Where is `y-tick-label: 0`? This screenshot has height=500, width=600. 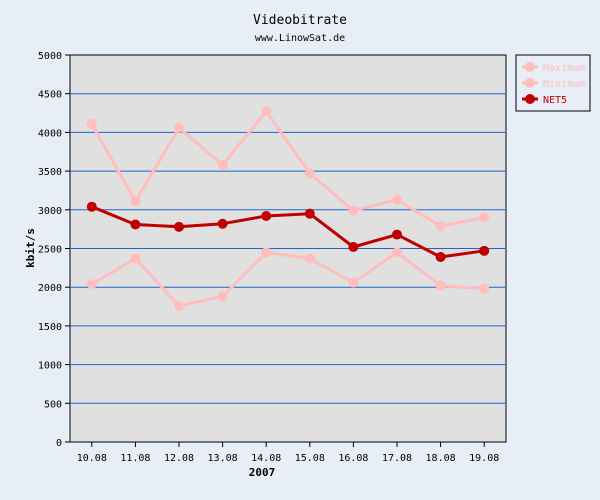 y-tick-label: 0 is located at coordinates (59, 443).